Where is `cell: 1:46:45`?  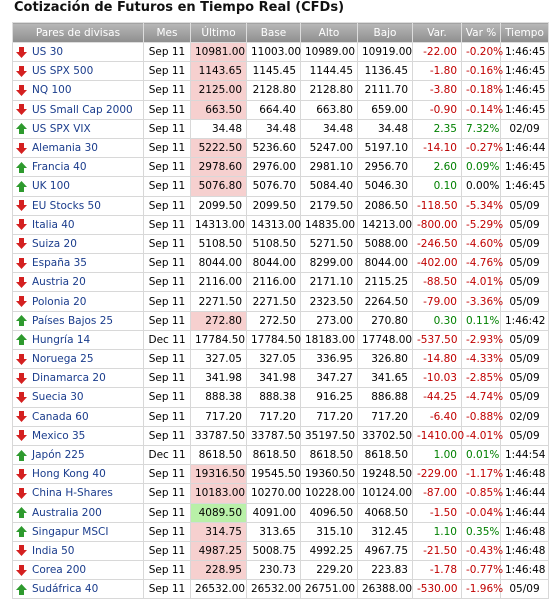 cell: 1:46:45 is located at coordinates (524, 90).